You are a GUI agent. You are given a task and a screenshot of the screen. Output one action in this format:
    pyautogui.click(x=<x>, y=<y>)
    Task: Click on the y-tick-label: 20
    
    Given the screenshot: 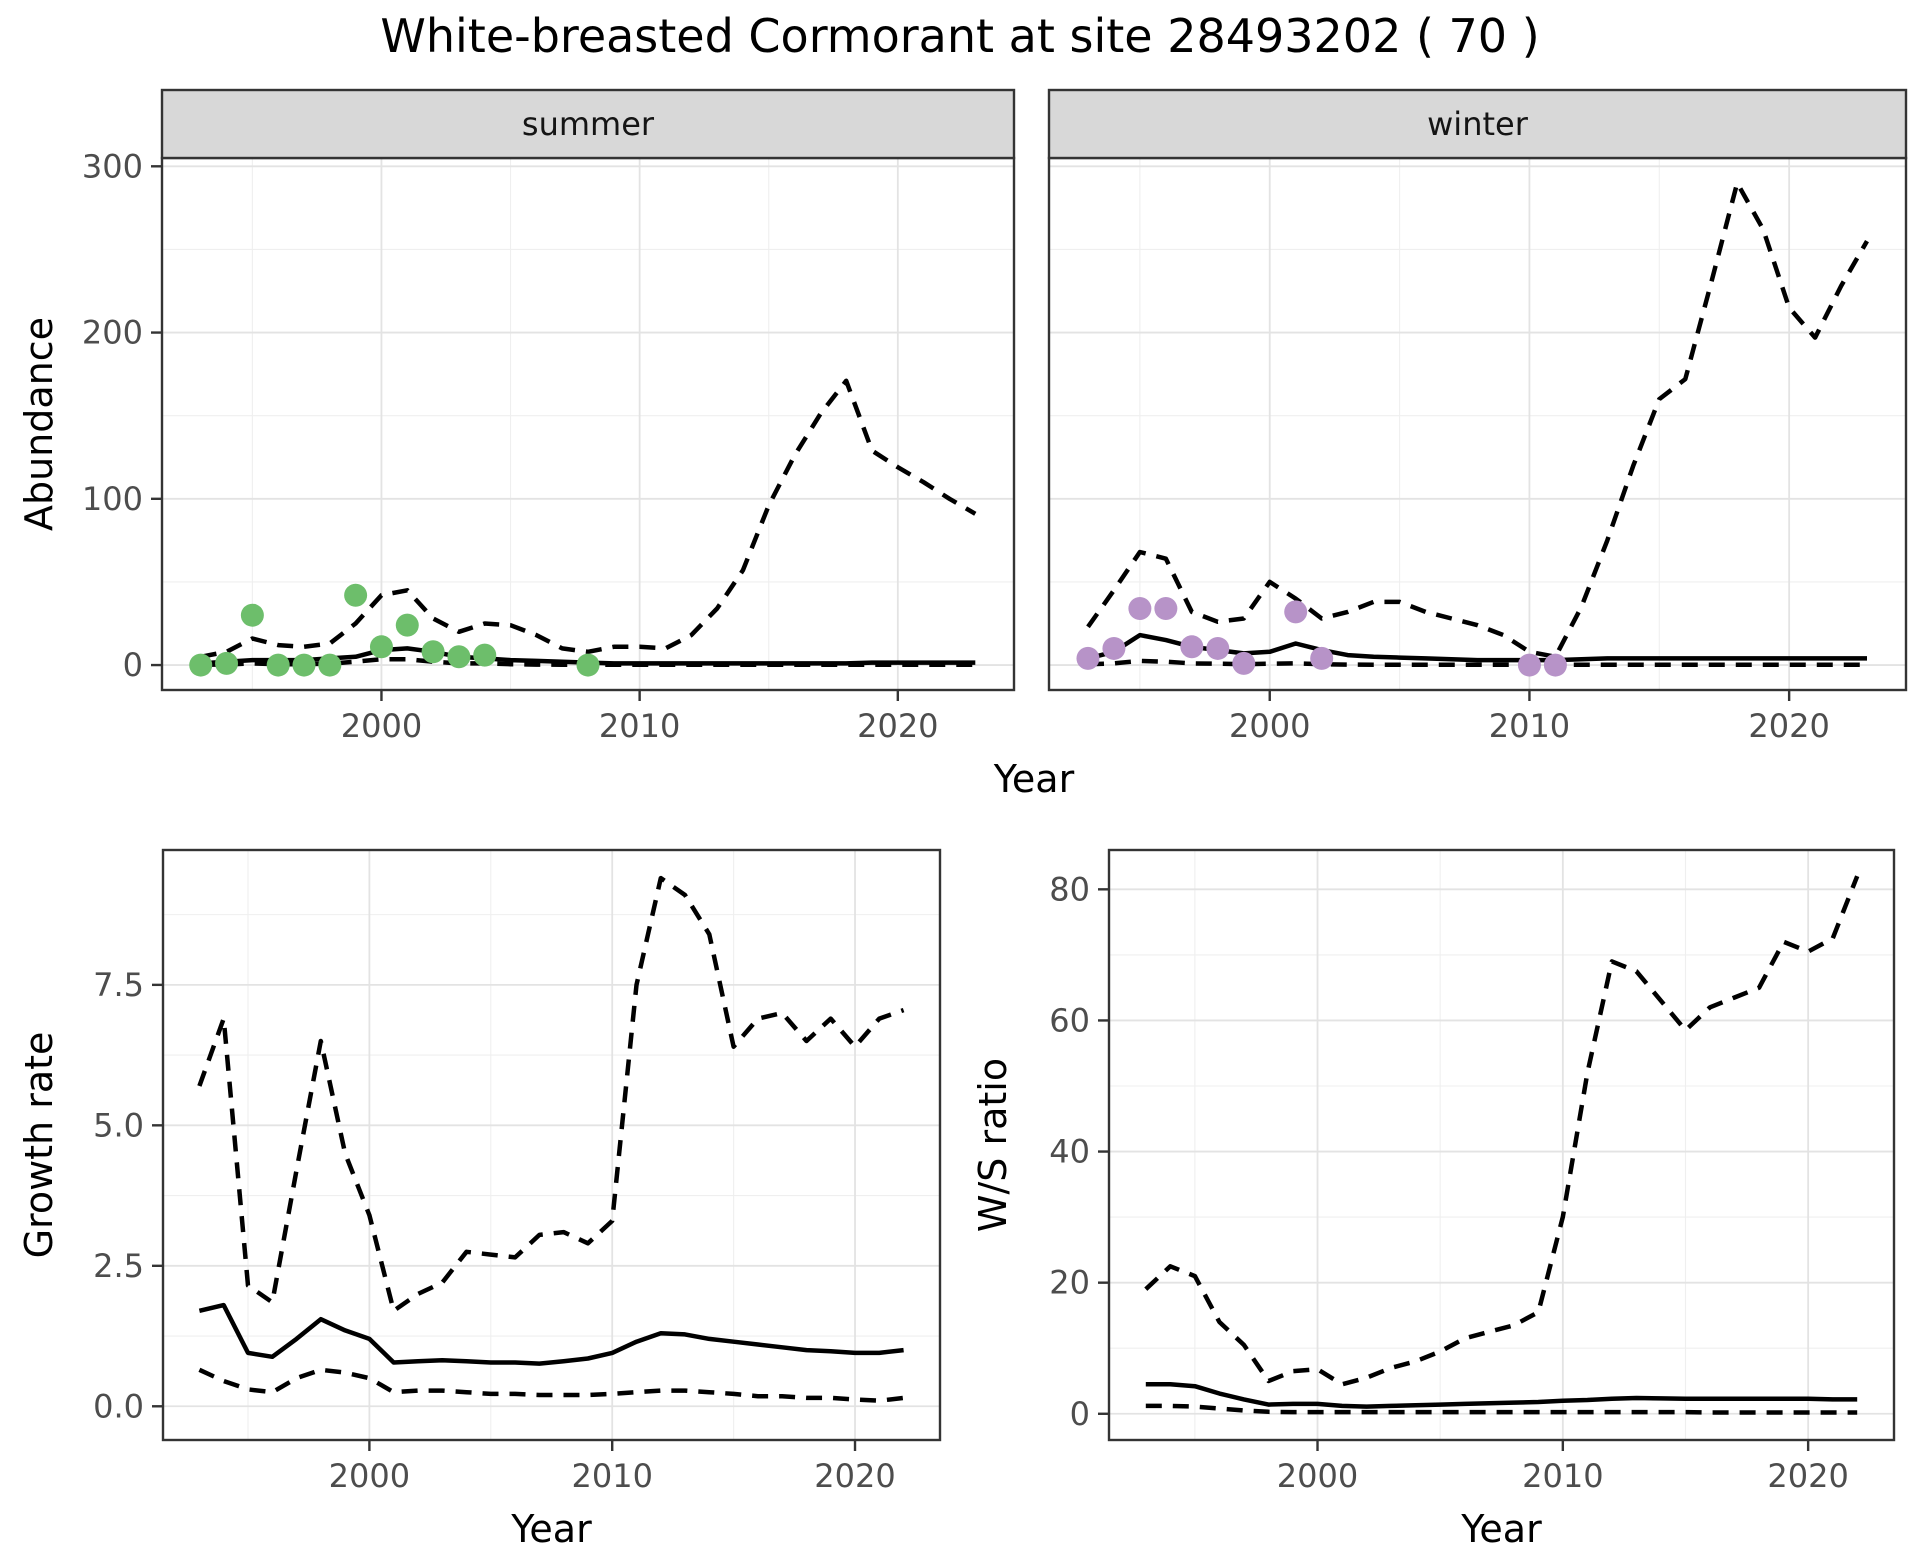 What is the action you would take?
    pyautogui.click(x=1069, y=1283)
    